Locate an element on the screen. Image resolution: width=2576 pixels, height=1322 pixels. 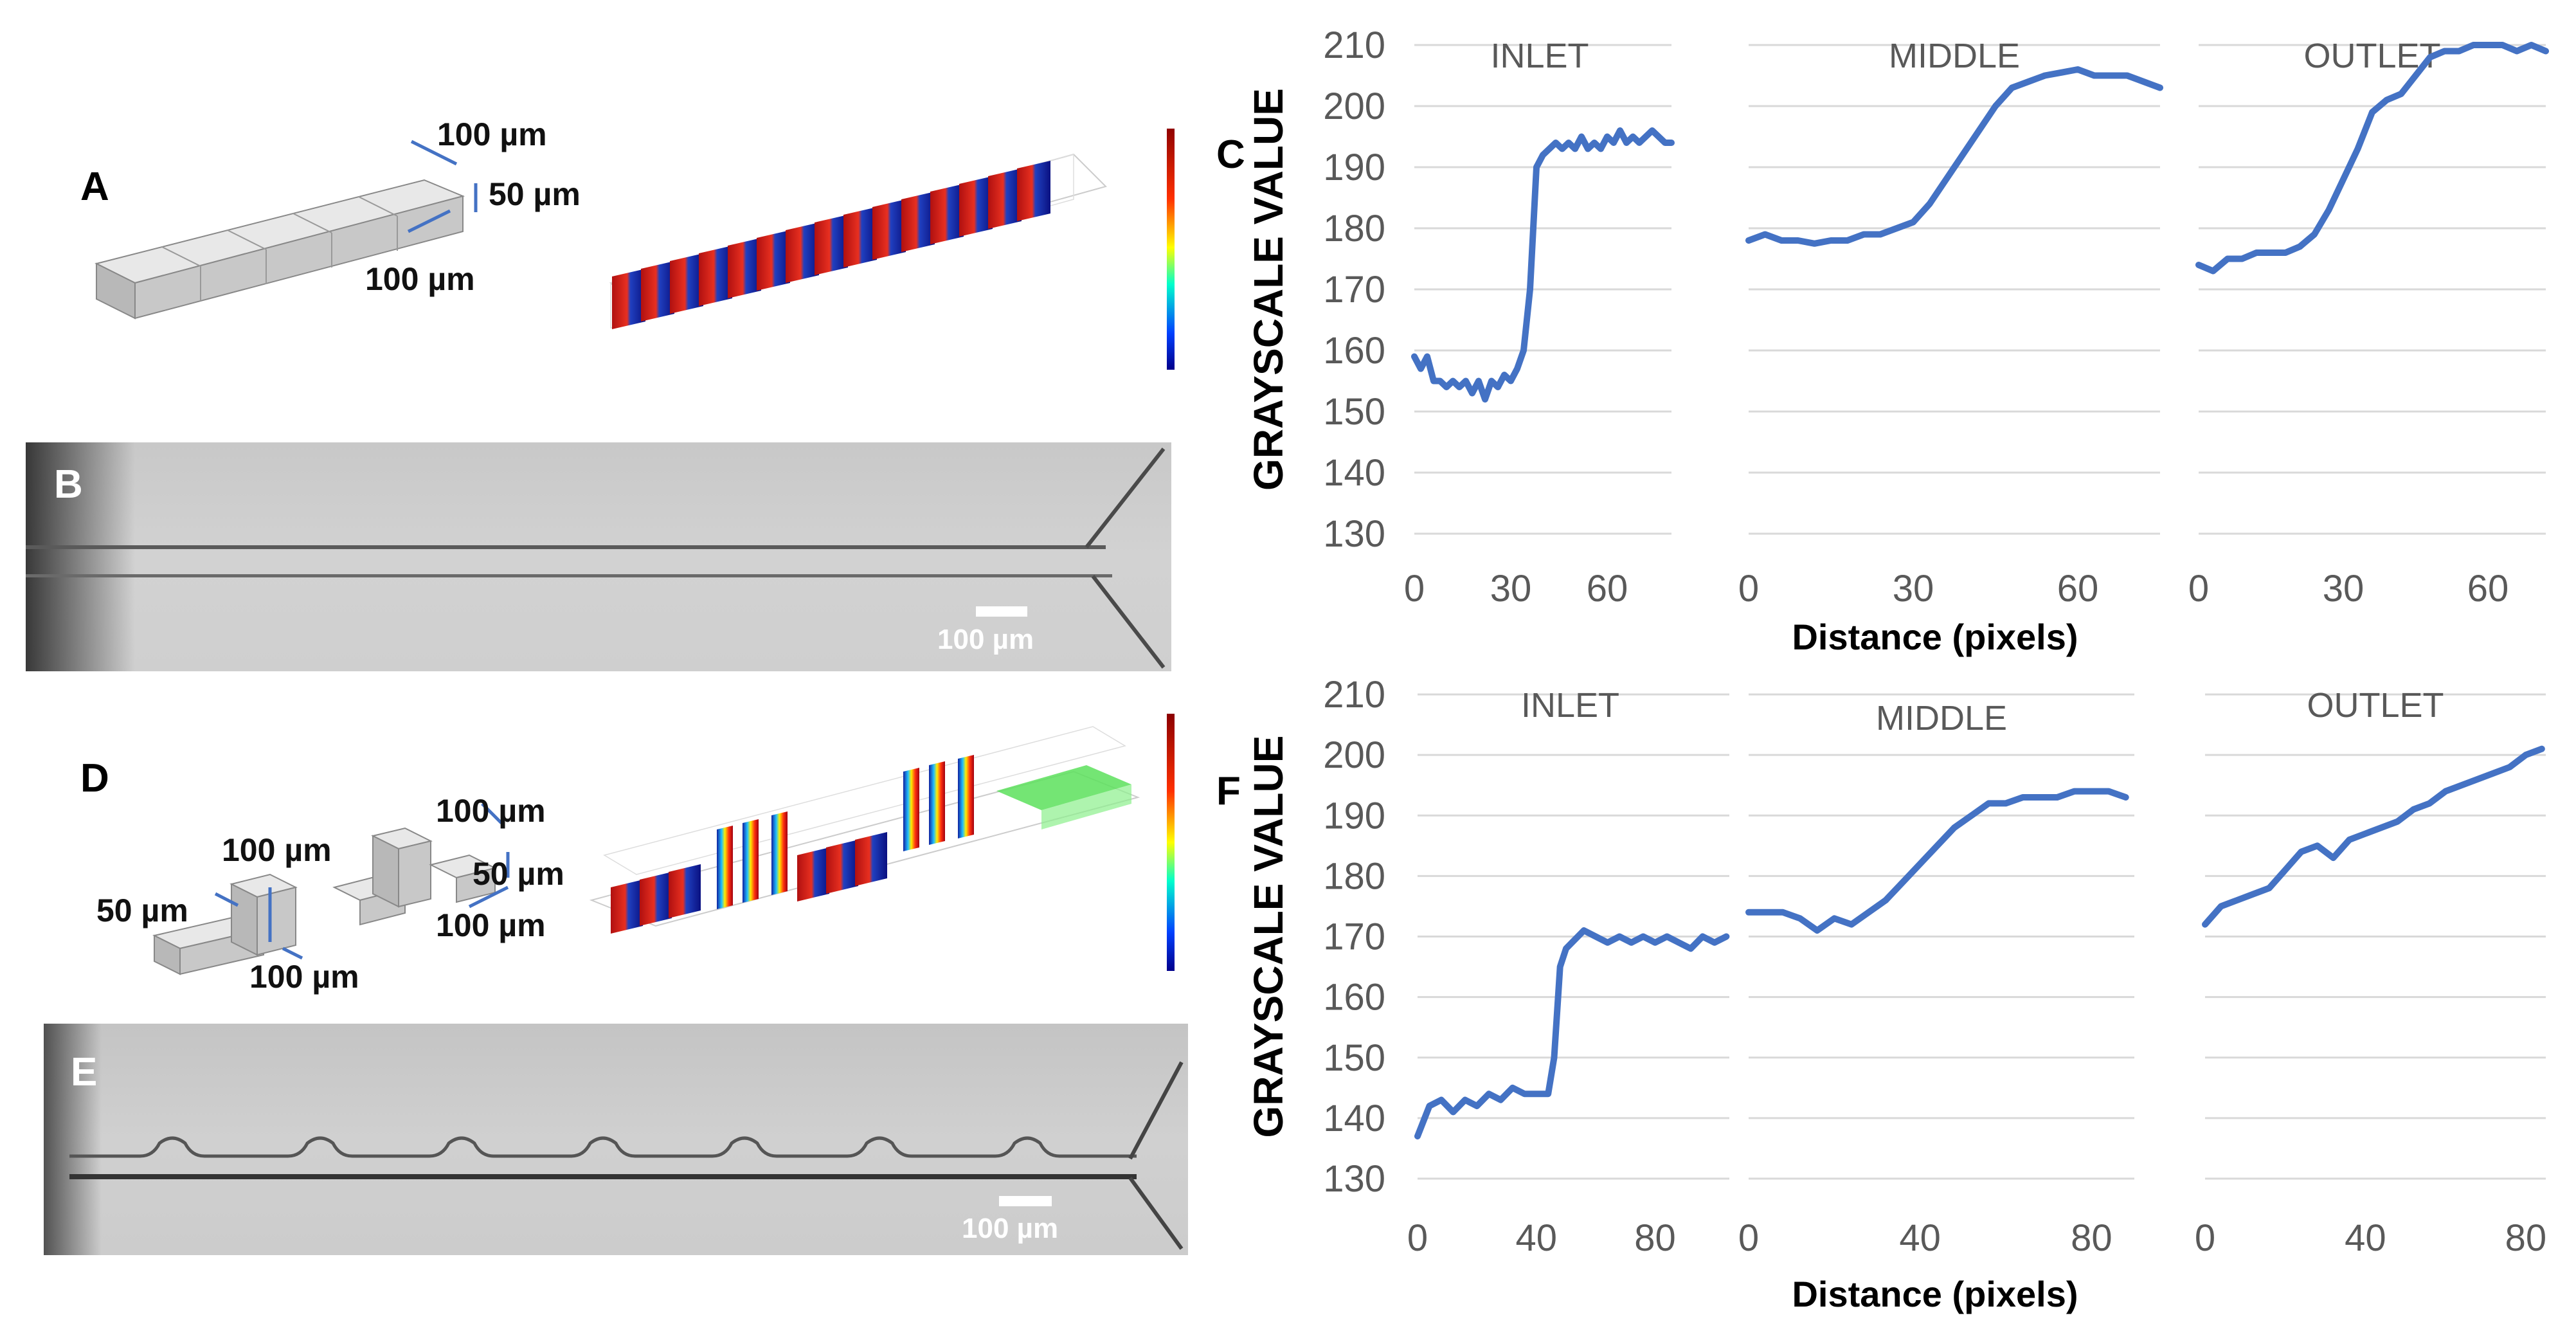
dim-arrow-bottom is located at coordinates (429, 221).